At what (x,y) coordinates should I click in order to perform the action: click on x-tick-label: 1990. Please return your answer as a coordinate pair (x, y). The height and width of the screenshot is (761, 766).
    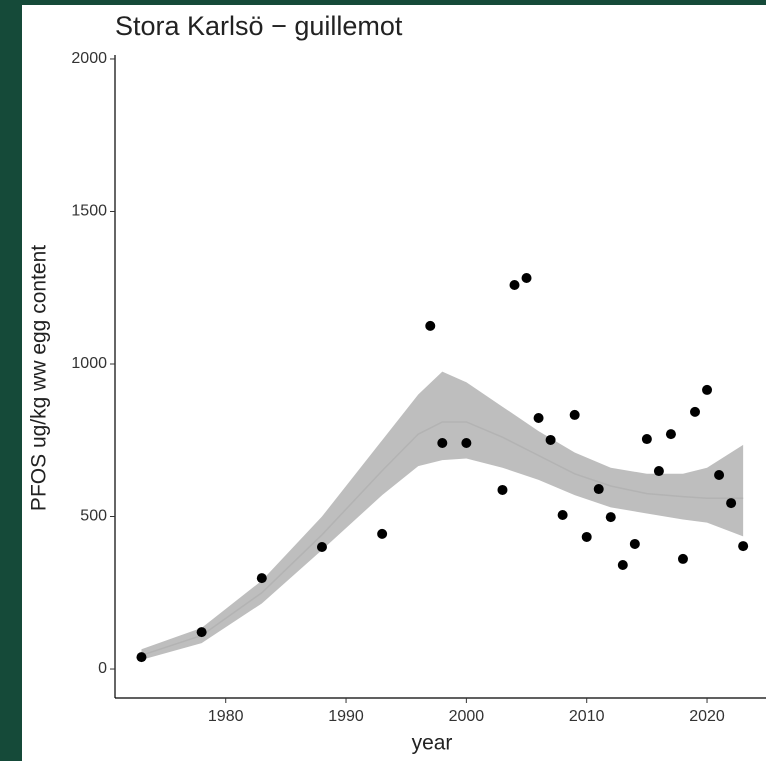
    Looking at the image, I should click on (346, 716).